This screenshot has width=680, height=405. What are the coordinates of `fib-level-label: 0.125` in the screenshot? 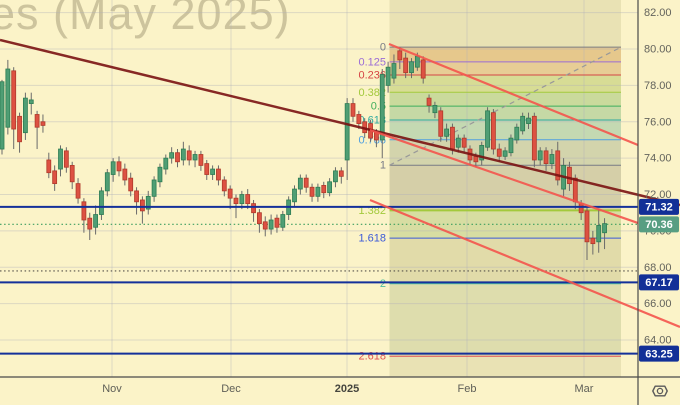 It's located at (372, 62).